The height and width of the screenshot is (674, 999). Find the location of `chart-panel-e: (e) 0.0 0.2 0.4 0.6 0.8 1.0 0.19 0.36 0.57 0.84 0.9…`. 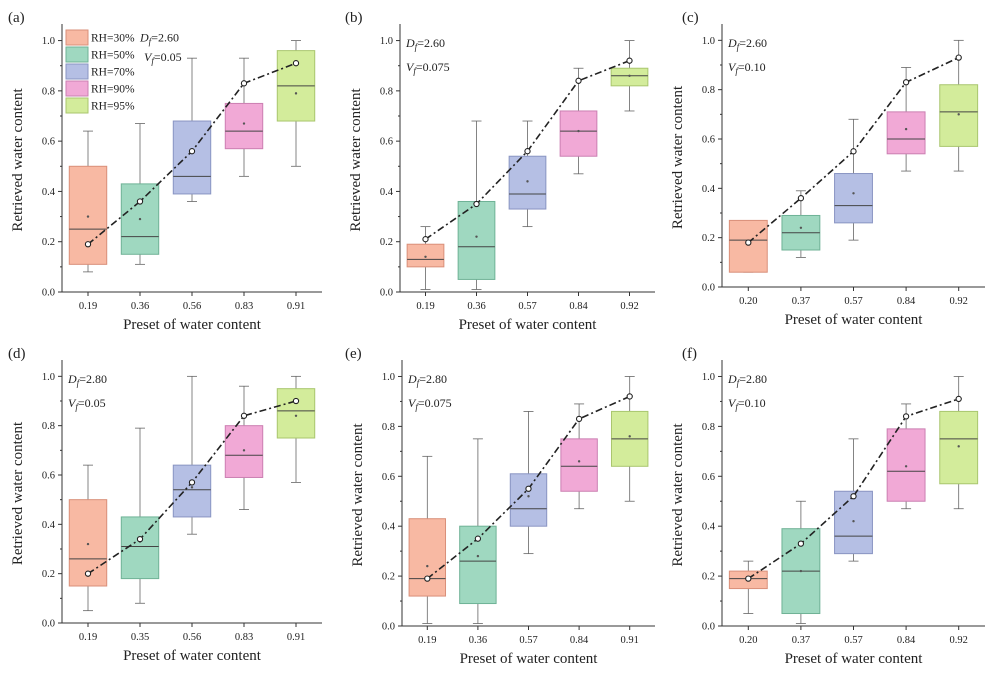

chart-panel-e: (e) 0.0 0.2 0.4 0.6 0.8 1.0 0.19 0.36 0.57 0.84 0.9… is located at coordinates (500, 506).